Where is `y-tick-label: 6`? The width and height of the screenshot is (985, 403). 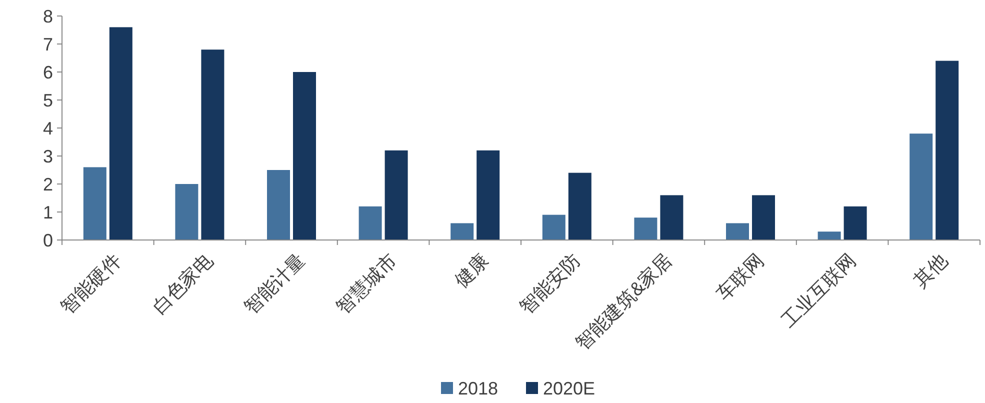
y-tick-label: 6 is located at coordinates (47, 72).